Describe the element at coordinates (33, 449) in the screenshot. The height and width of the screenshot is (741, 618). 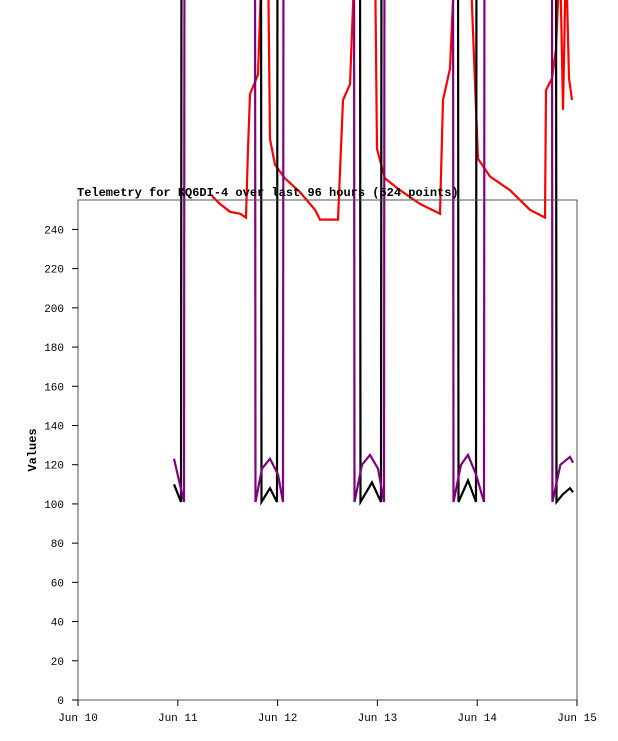
I see `y-axis-label: Values` at that location.